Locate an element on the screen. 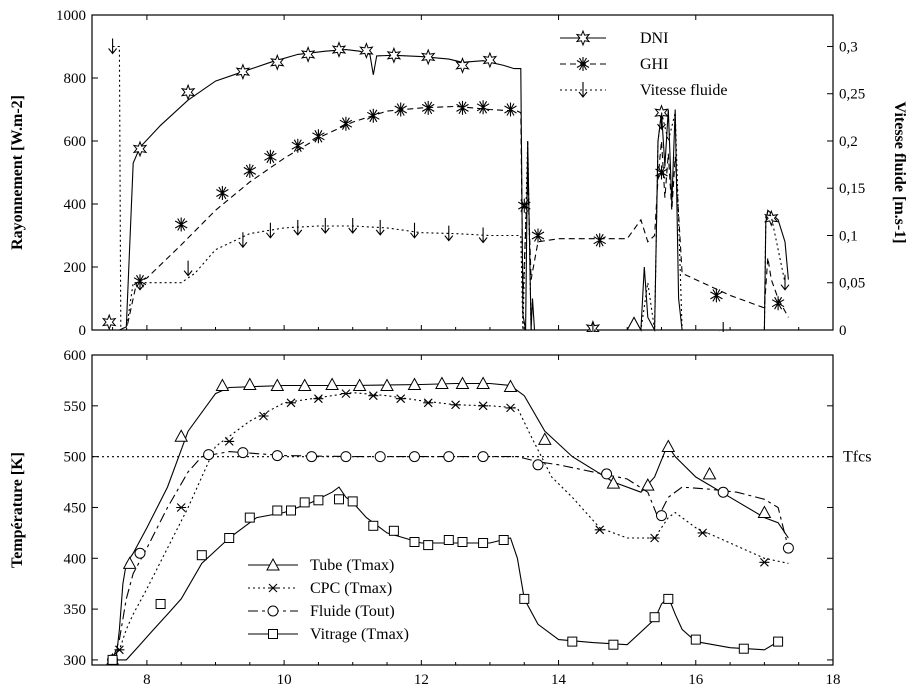 The height and width of the screenshot is (693, 912). top-y2-tick-label: 0,25 is located at coordinates (852, 95).